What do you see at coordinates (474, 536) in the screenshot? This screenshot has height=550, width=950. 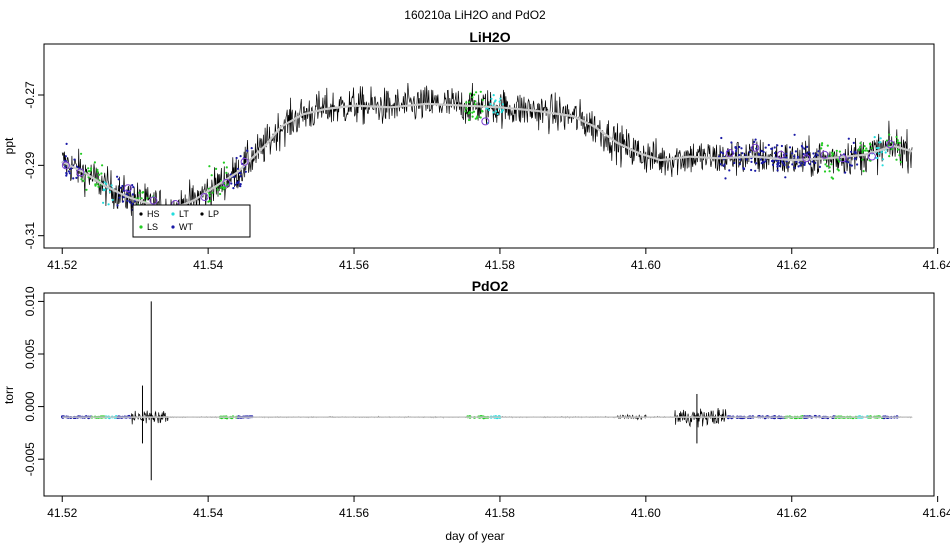 I see `x-axis-label: day of year` at bounding box center [474, 536].